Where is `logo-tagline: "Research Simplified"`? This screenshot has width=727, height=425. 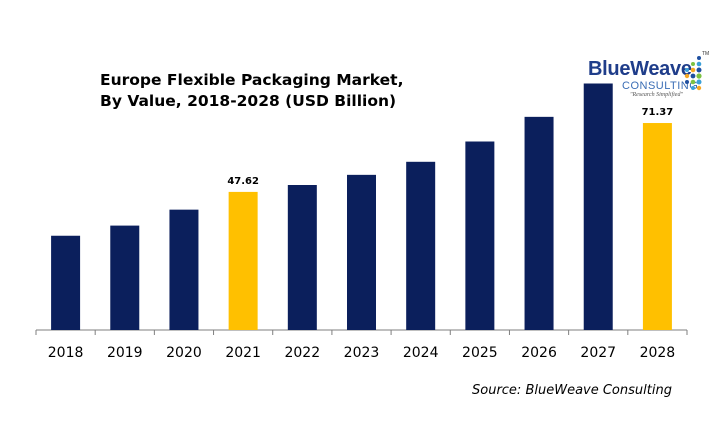
logo-tagline: "Research Simplified" is located at coordinates (656, 95).